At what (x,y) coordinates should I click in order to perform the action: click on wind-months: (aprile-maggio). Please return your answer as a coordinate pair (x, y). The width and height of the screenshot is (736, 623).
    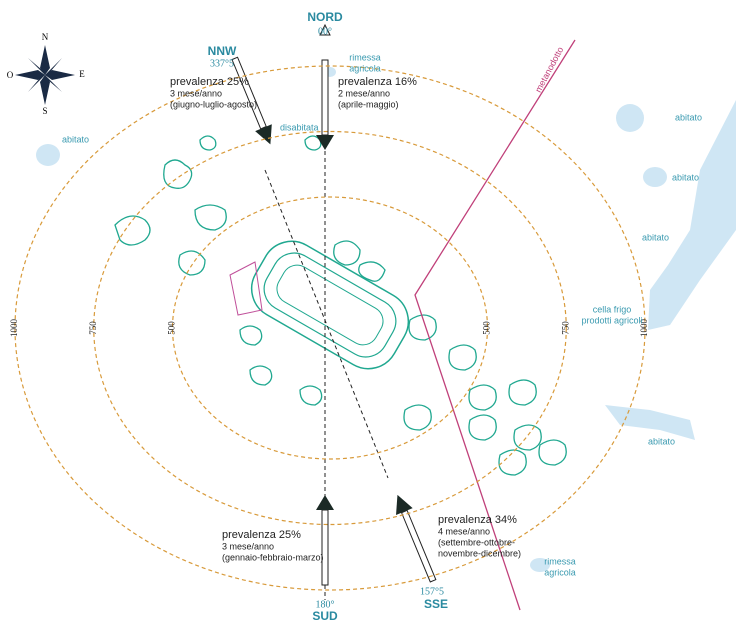
    Looking at the image, I should click on (368, 104).